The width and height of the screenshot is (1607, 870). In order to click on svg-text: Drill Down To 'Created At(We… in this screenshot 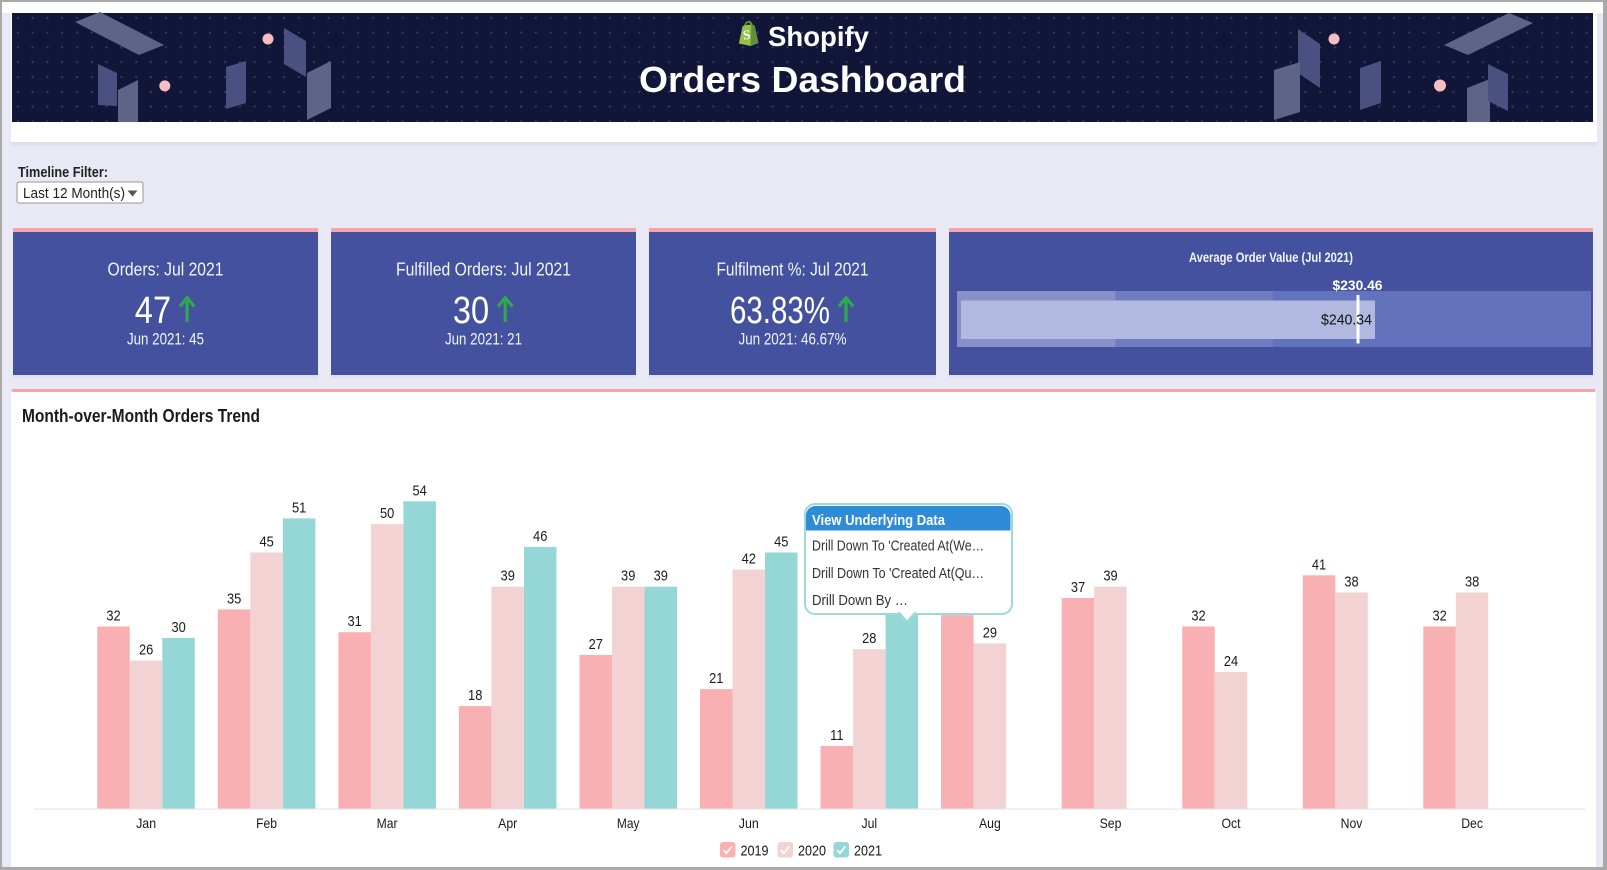, I will do `click(898, 546)`.